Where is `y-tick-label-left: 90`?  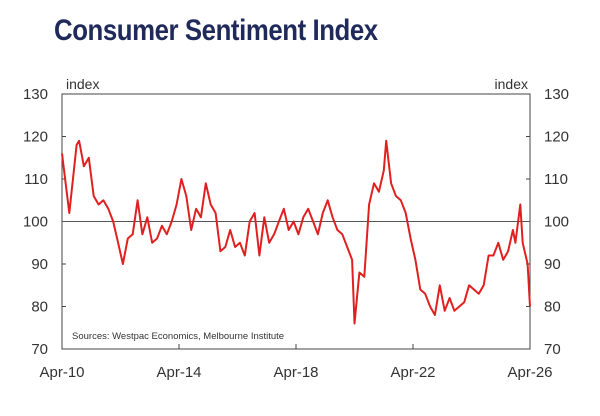 y-tick-label-left: 90 is located at coordinates (39, 264).